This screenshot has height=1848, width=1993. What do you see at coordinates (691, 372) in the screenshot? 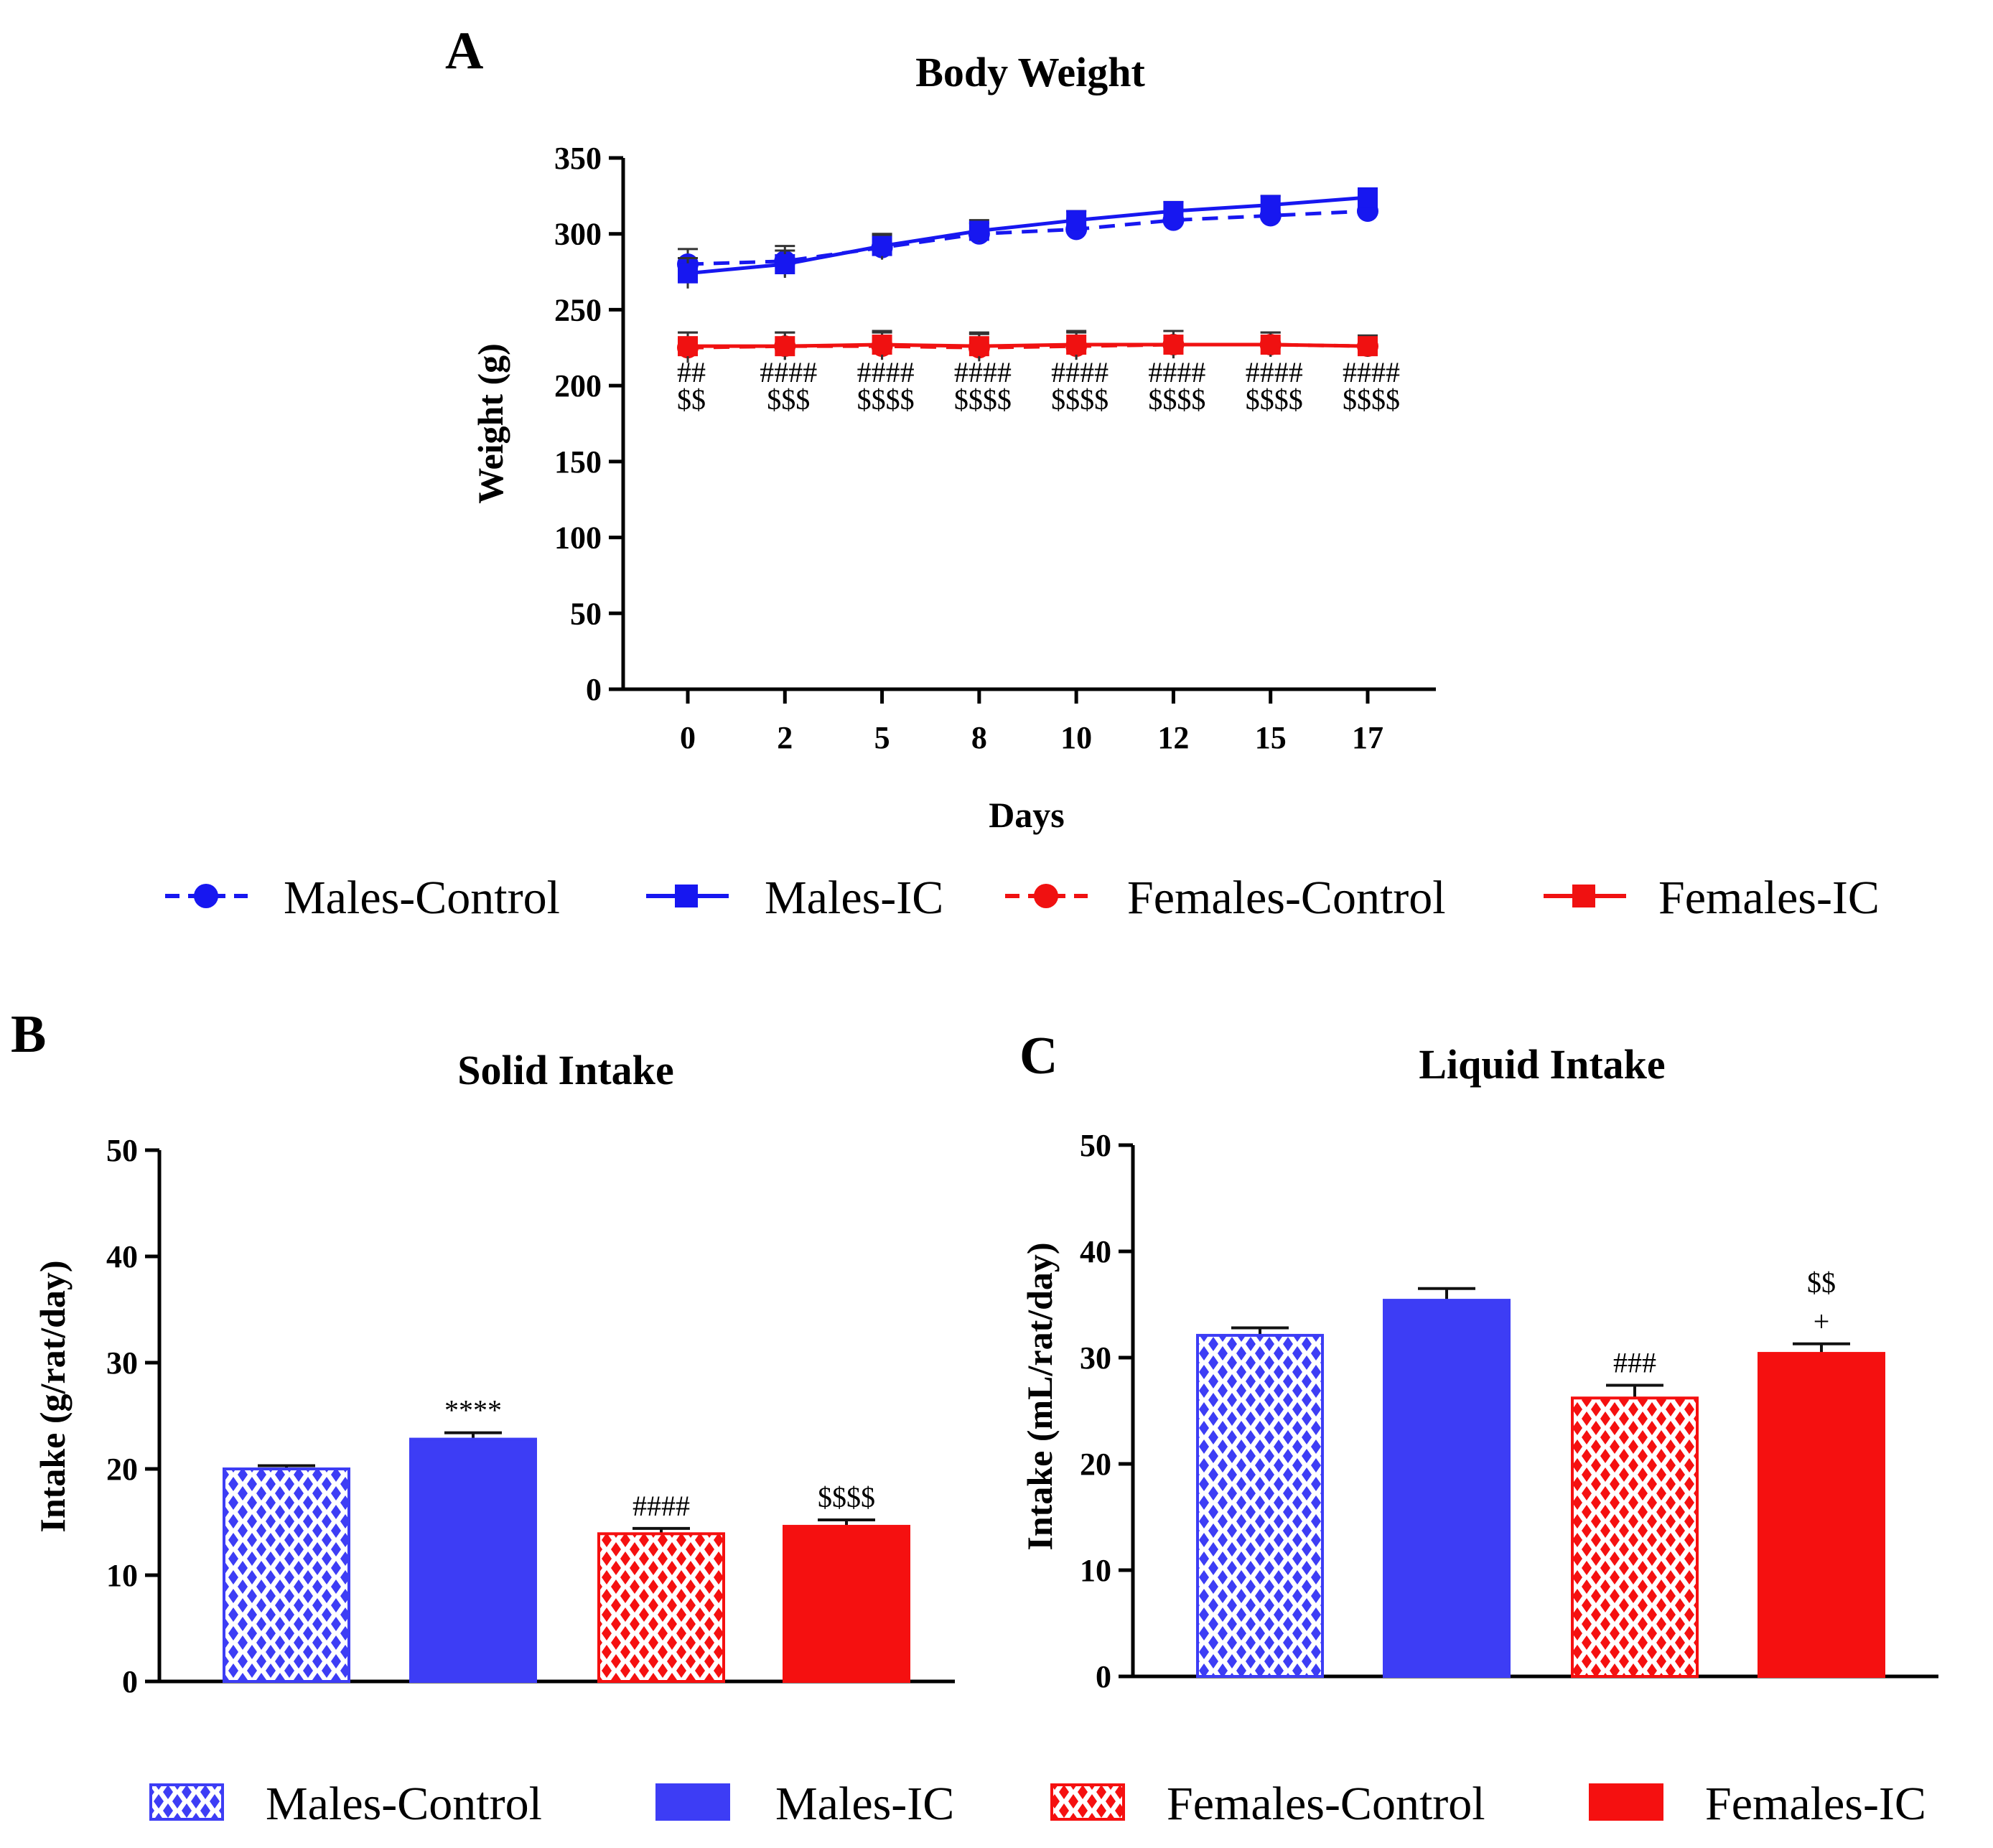
I see `significance-hash: ##` at bounding box center [691, 372].